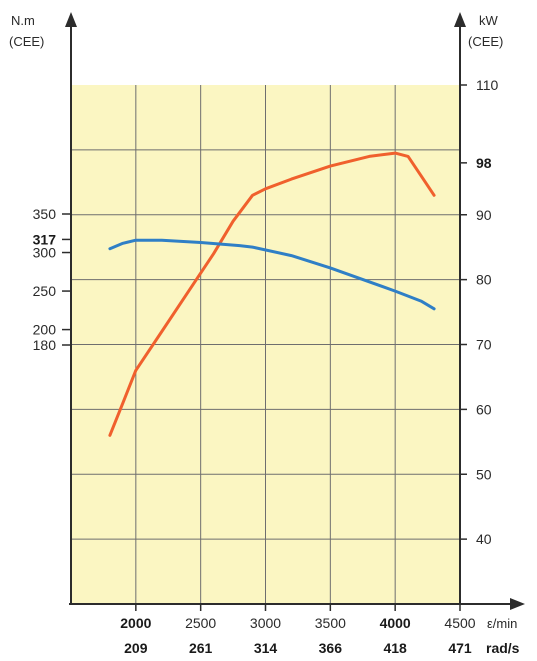 The width and height of the screenshot is (537, 661). What do you see at coordinates (484, 280) in the screenshot?
I see `power-tick-label: 80` at bounding box center [484, 280].